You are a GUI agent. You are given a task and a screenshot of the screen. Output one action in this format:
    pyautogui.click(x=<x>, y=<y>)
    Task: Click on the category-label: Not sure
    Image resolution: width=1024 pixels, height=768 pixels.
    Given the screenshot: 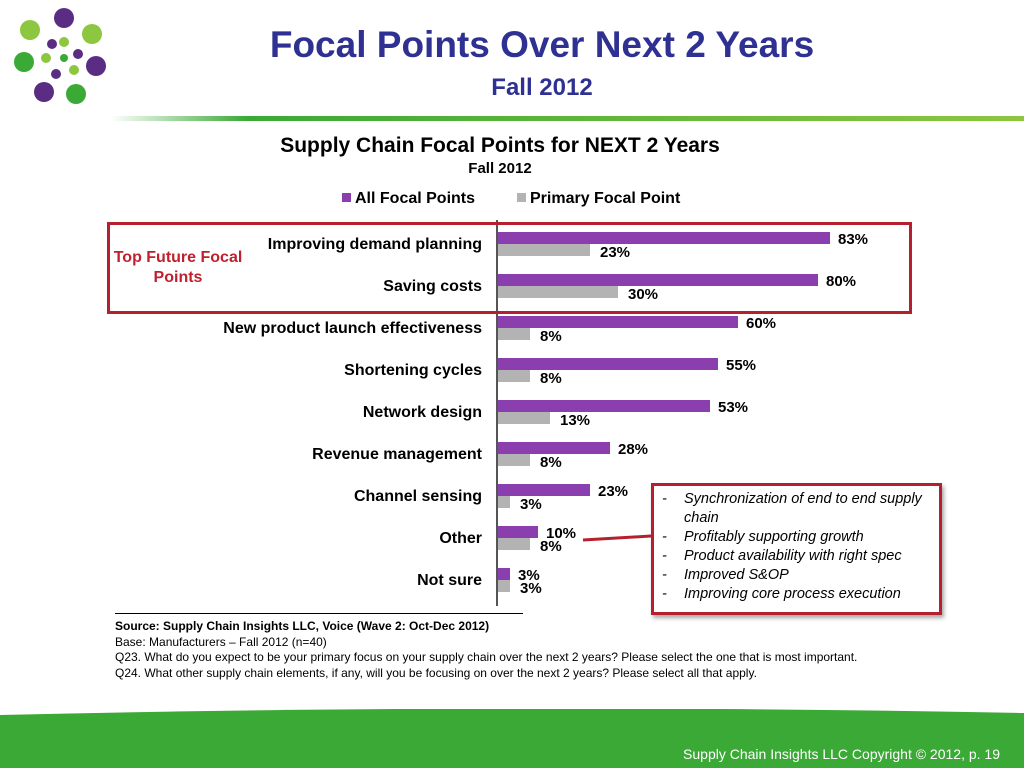 What is the action you would take?
    pyautogui.click(x=449, y=580)
    